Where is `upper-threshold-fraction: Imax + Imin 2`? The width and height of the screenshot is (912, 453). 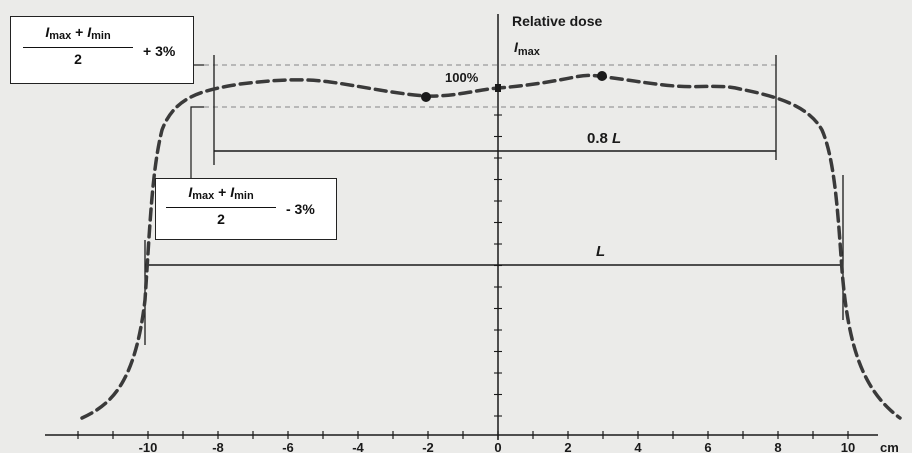
upper-threshold-fraction: Imax + Imin 2 is located at coordinates (78, 45).